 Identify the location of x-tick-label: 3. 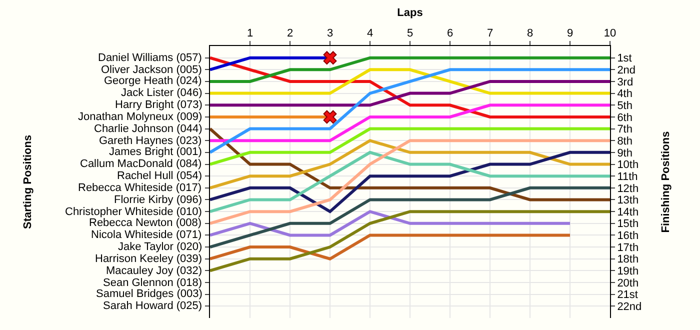
(330, 34).